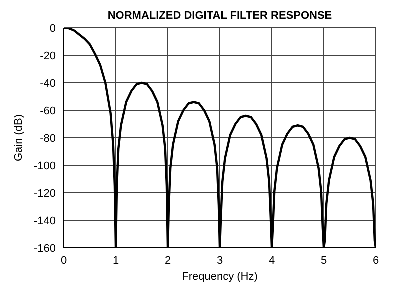  Describe the element at coordinates (168, 260) in the screenshot. I see `x-tick-label: 2` at that location.